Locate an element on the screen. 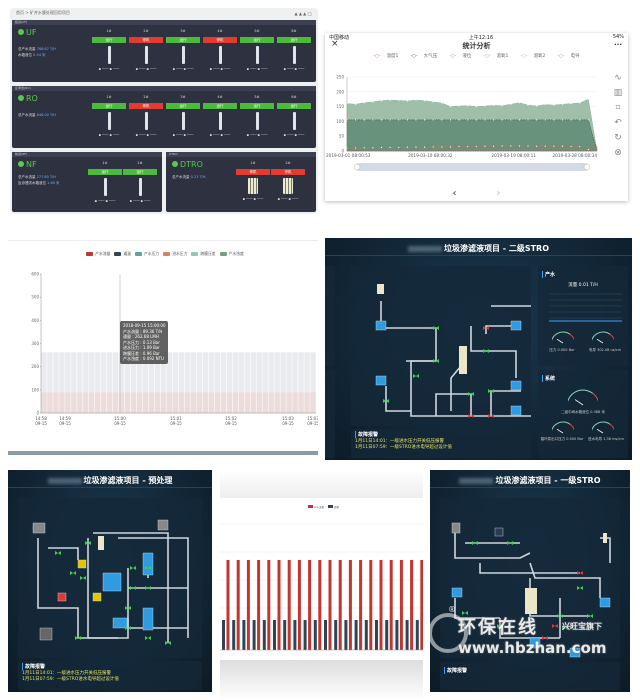  legend-item: 通量 is located at coordinates (120, 253).